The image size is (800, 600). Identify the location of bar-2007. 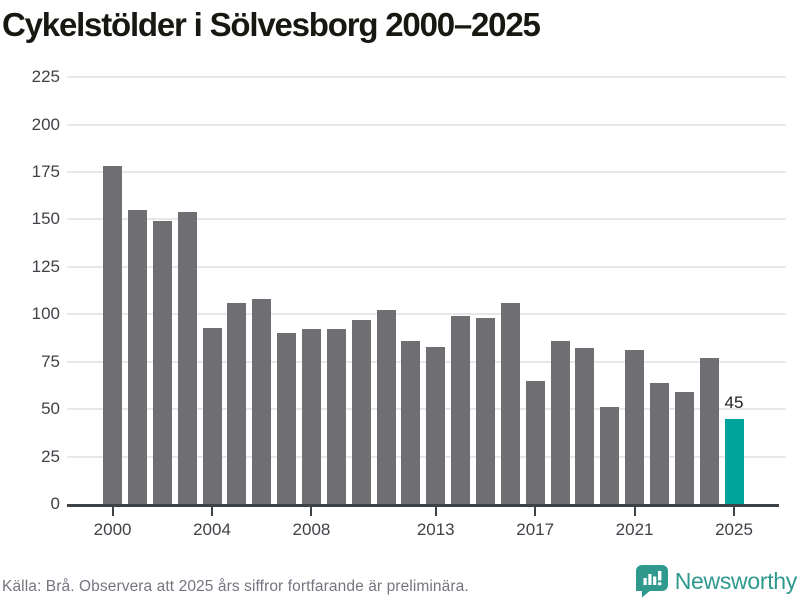
(287, 418).